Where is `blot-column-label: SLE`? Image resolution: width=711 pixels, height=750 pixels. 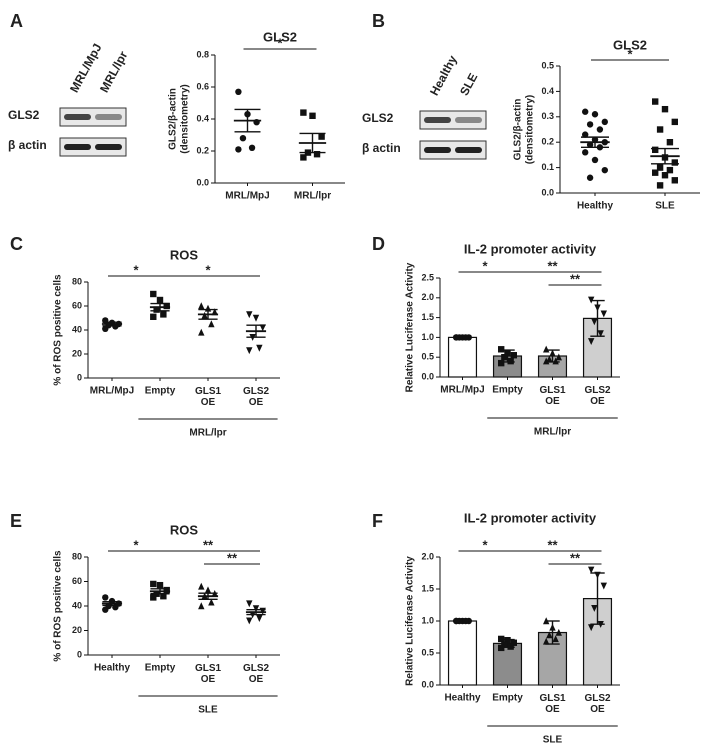 blot-column-label: SLE is located at coordinates (468, 84).